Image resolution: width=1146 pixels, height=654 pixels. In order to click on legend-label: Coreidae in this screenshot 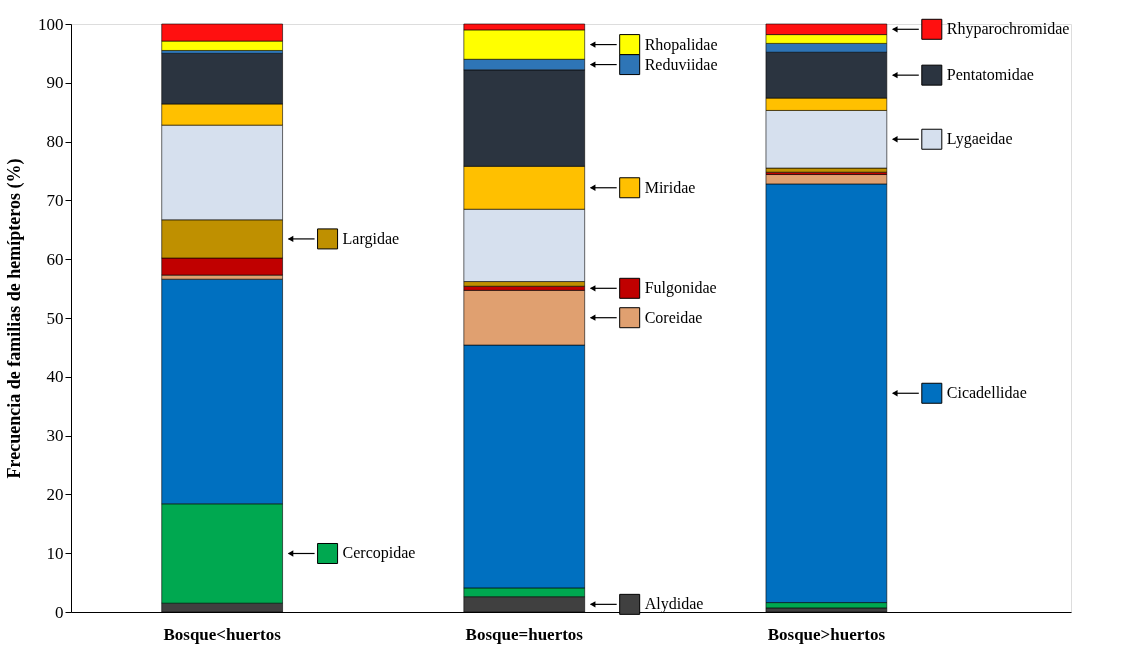, I will do `click(673, 317)`.